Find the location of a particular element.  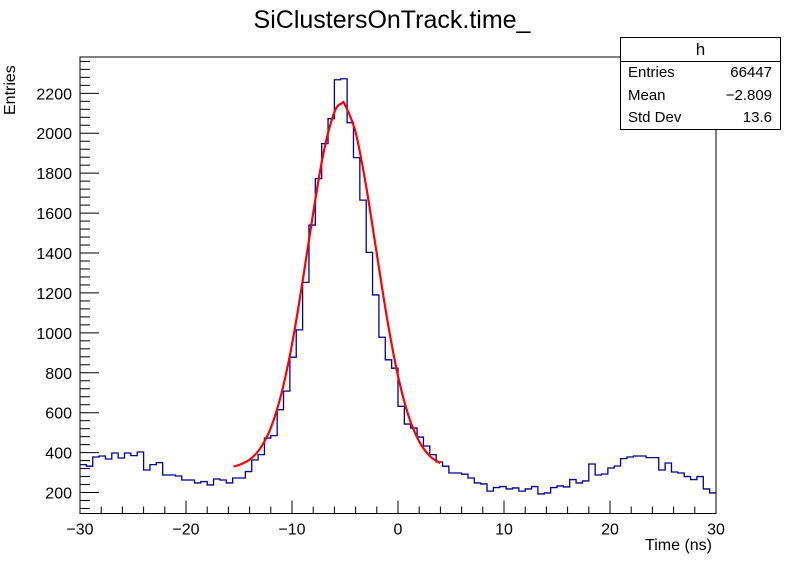

y-tick-label: 2200 is located at coordinates (54, 94).